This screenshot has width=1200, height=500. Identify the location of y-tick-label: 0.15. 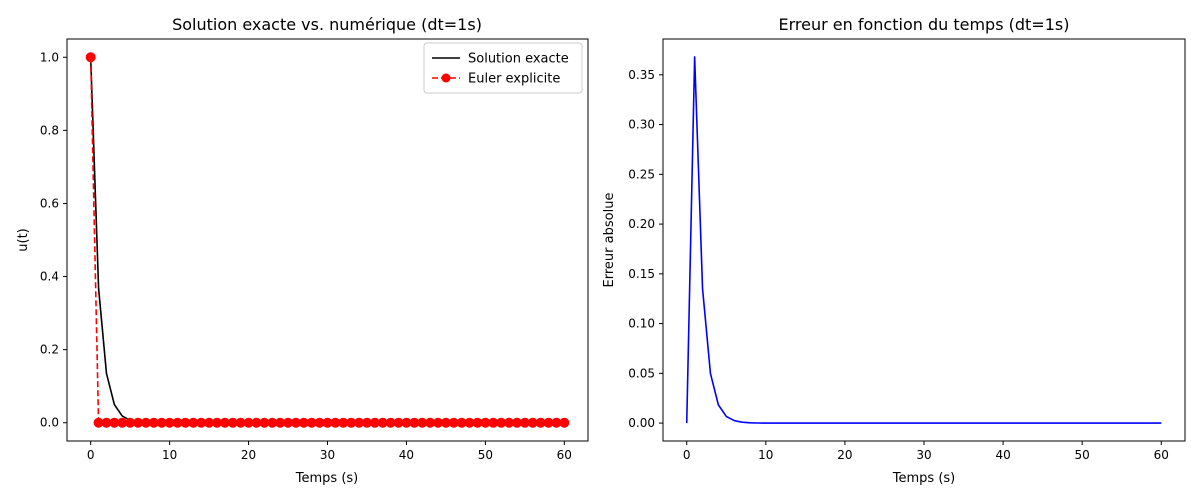
(641, 274).